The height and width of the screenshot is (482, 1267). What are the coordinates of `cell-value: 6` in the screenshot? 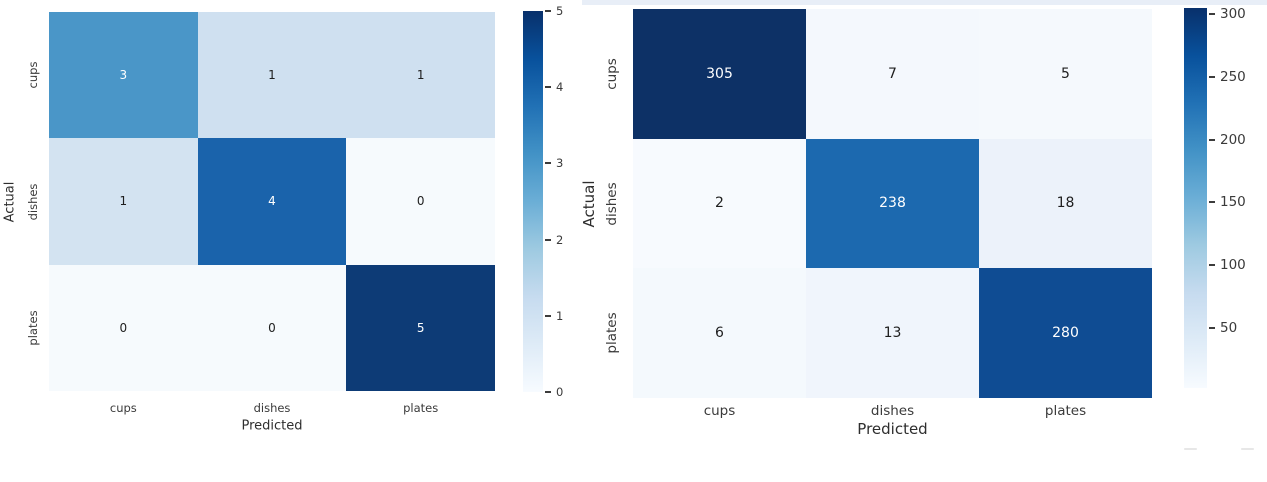 It's located at (719, 333).